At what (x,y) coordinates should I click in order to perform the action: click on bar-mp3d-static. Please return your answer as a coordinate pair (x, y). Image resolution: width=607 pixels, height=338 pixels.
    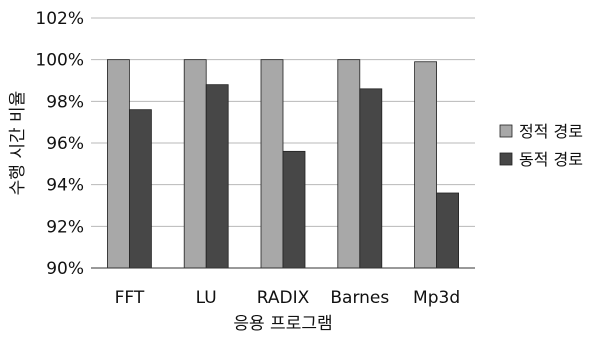
    Looking at the image, I should click on (426, 165).